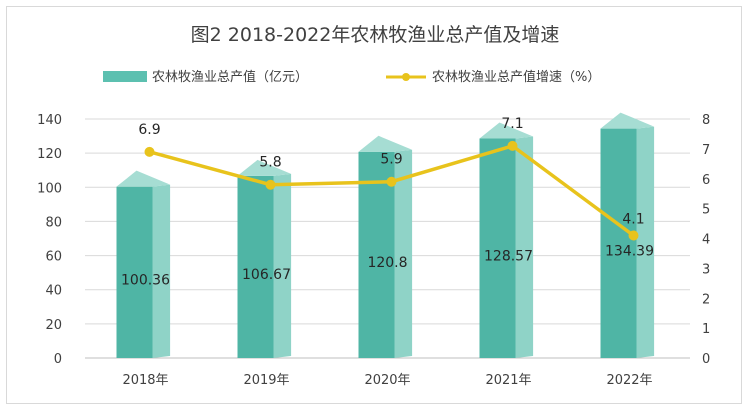  Describe the element at coordinates (375, 35) in the screenshot. I see `chart-title: 图2 2018-2022年农林牧渔业总产值及增速` at that location.